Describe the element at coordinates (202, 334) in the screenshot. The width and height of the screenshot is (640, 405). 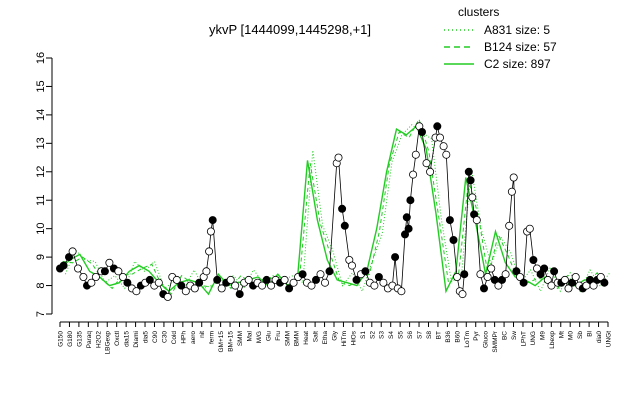
I see `x-tick-label: nit` at that location.